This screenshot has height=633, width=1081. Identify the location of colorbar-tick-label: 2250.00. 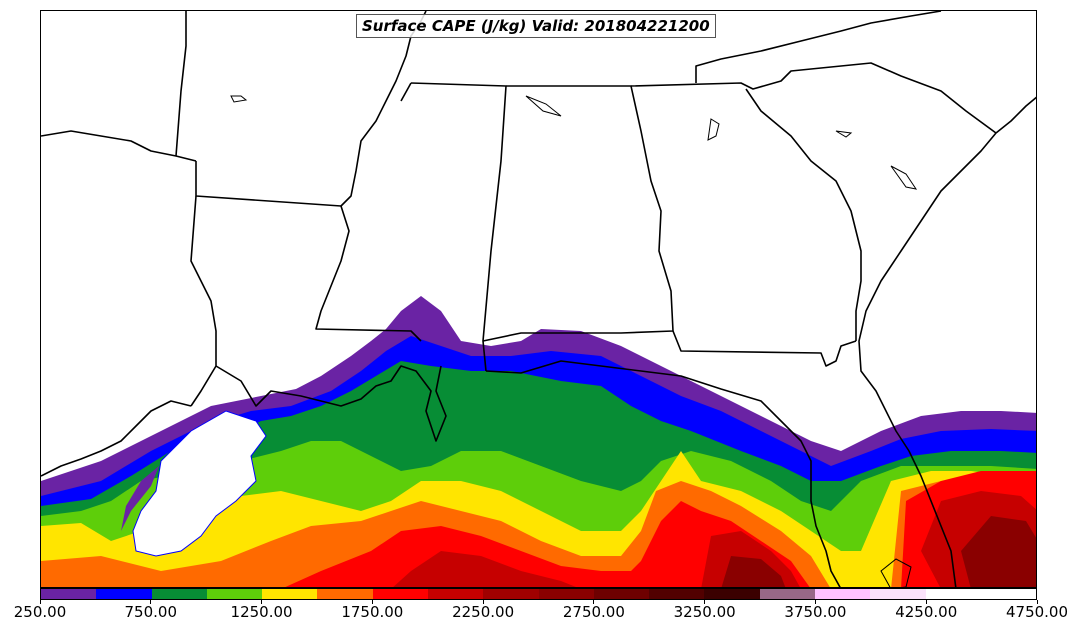
(483, 612).